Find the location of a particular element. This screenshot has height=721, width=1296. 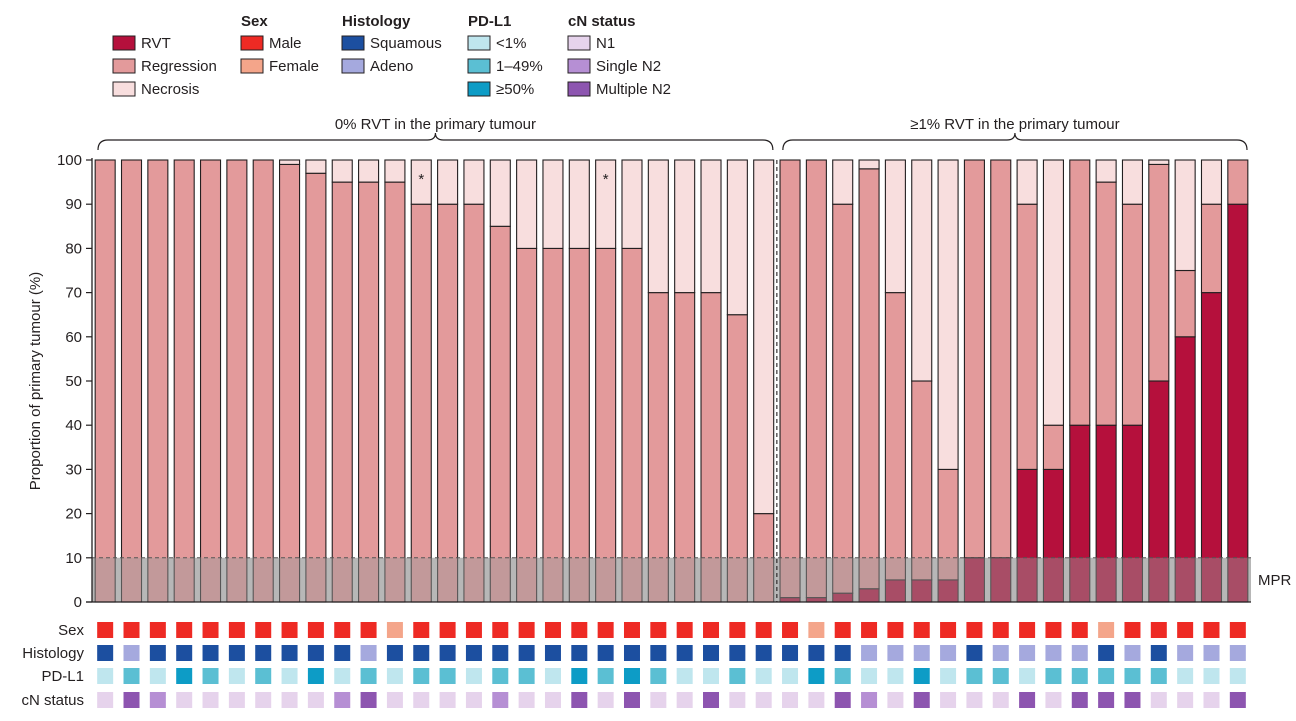

mpr-shade is located at coordinates (671, 579).